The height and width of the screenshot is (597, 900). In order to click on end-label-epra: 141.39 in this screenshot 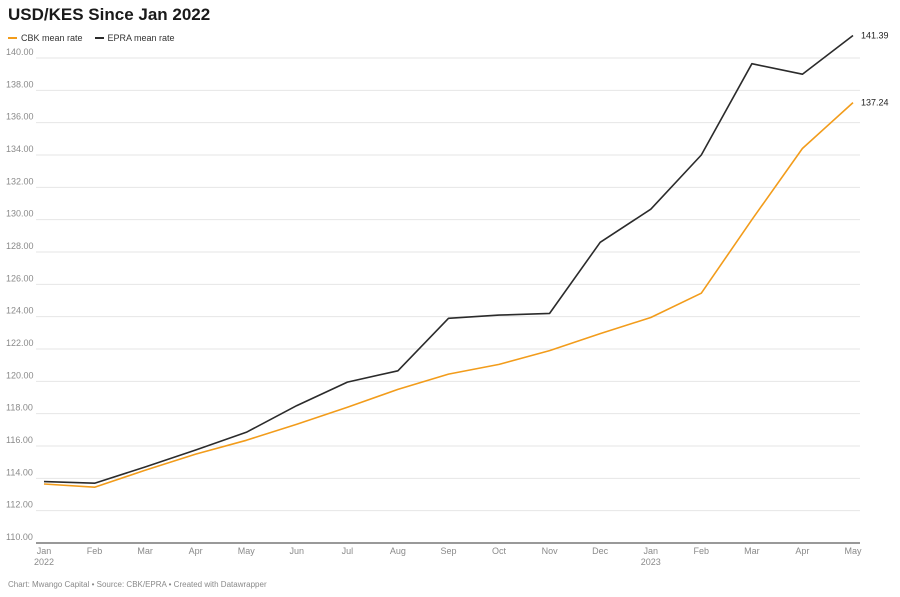, I will do `click(875, 36)`.